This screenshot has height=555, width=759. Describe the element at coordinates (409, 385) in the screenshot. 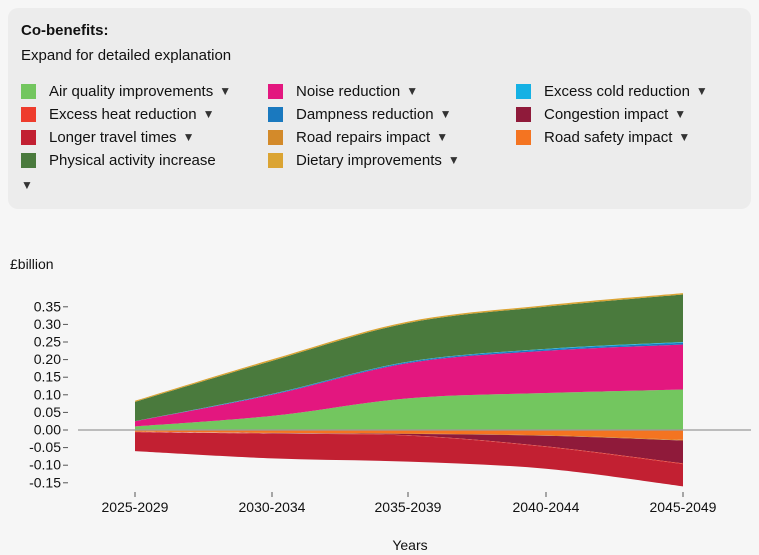

I see `series-area-noise-reduction` at that location.